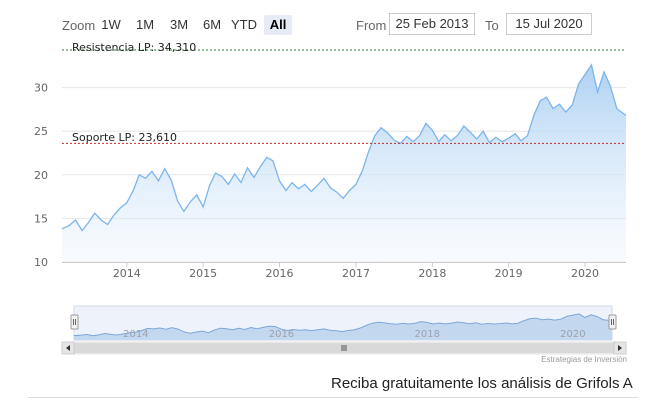 The width and height of the screenshot is (646, 405). What do you see at coordinates (212, 24) in the screenshot?
I see `zoom-6m-button: 6M` at bounding box center [212, 24].